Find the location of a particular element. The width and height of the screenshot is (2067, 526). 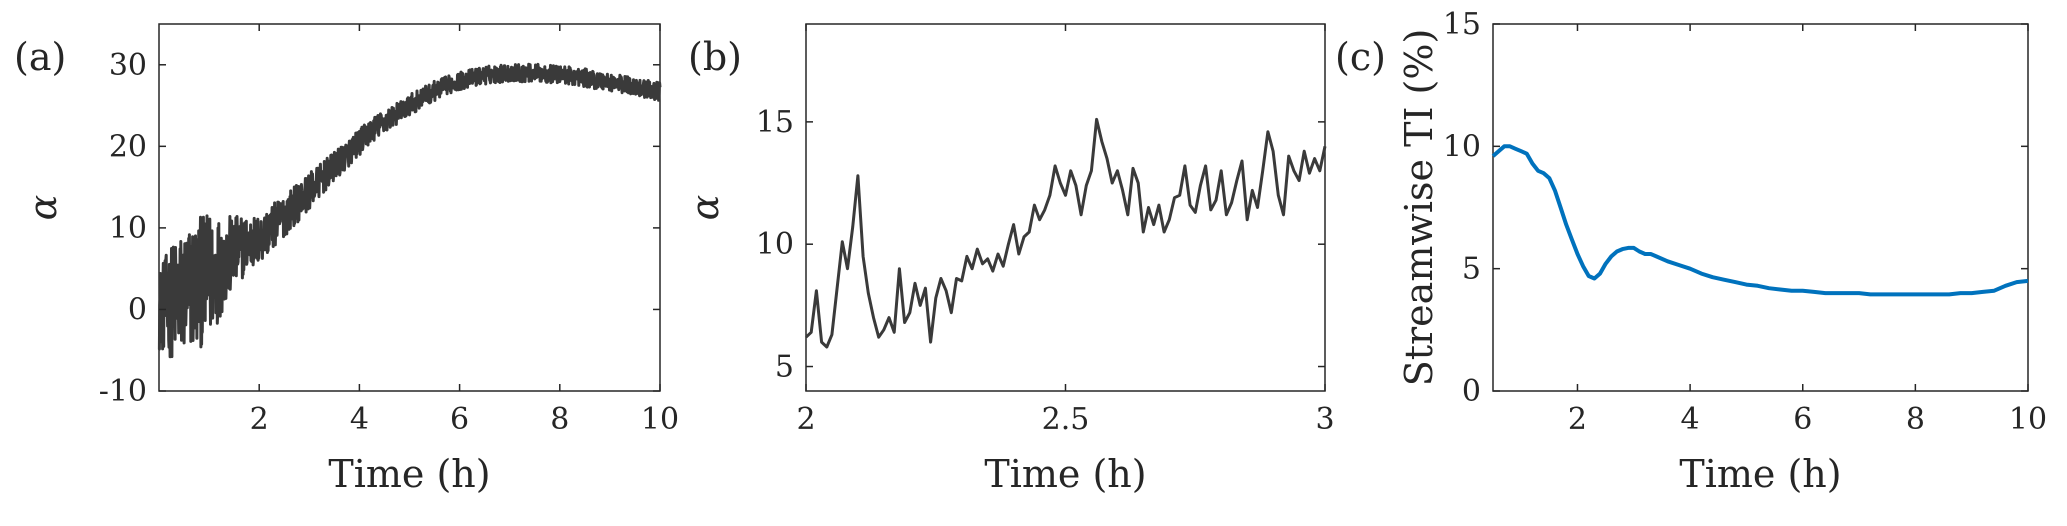

panel-c-ytick-label: 15 is located at coordinates (1462, 24).